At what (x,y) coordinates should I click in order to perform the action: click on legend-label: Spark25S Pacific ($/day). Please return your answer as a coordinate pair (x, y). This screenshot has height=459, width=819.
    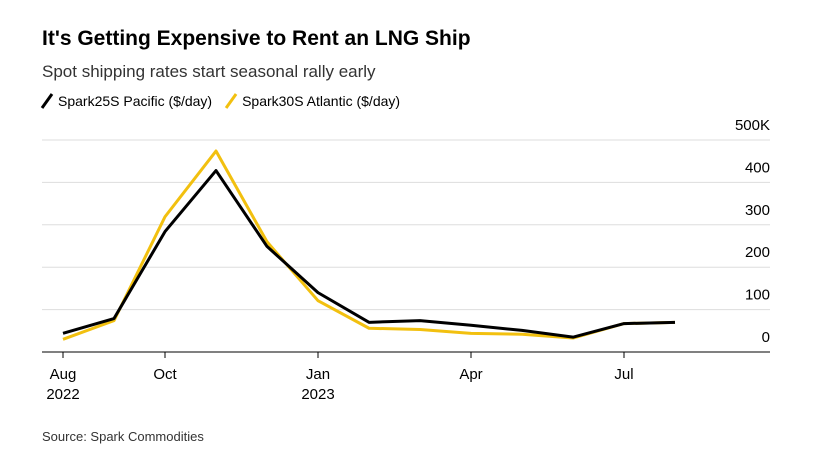
    Looking at the image, I should click on (135, 101).